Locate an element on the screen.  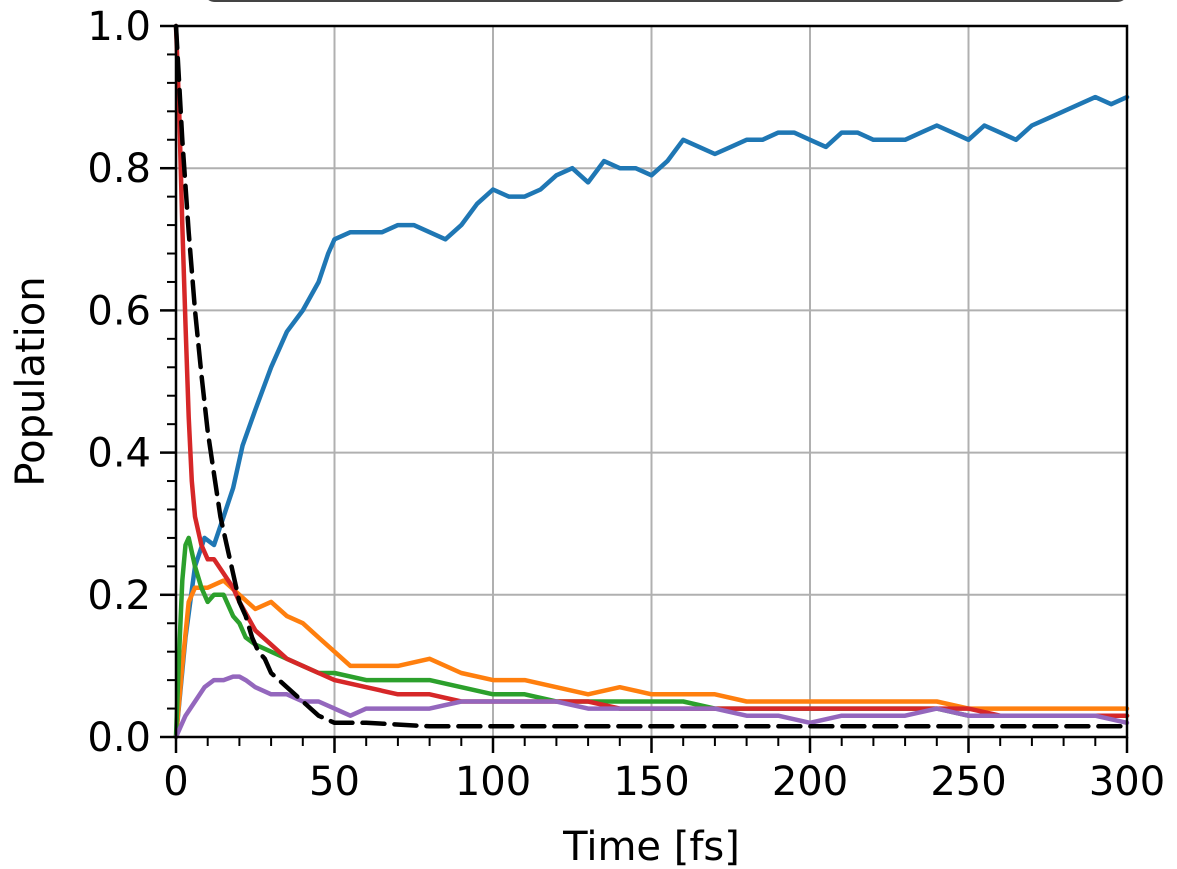
y-tick-label: 0.4 is located at coordinates (119, 454).